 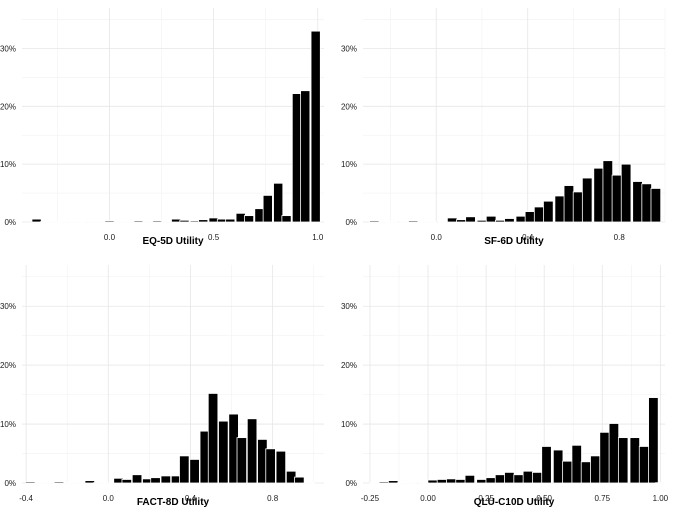 What do you see at coordinates (428, 498) in the screenshot?
I see `x-tick-label: 0.00` at bounding box center [428, 498].